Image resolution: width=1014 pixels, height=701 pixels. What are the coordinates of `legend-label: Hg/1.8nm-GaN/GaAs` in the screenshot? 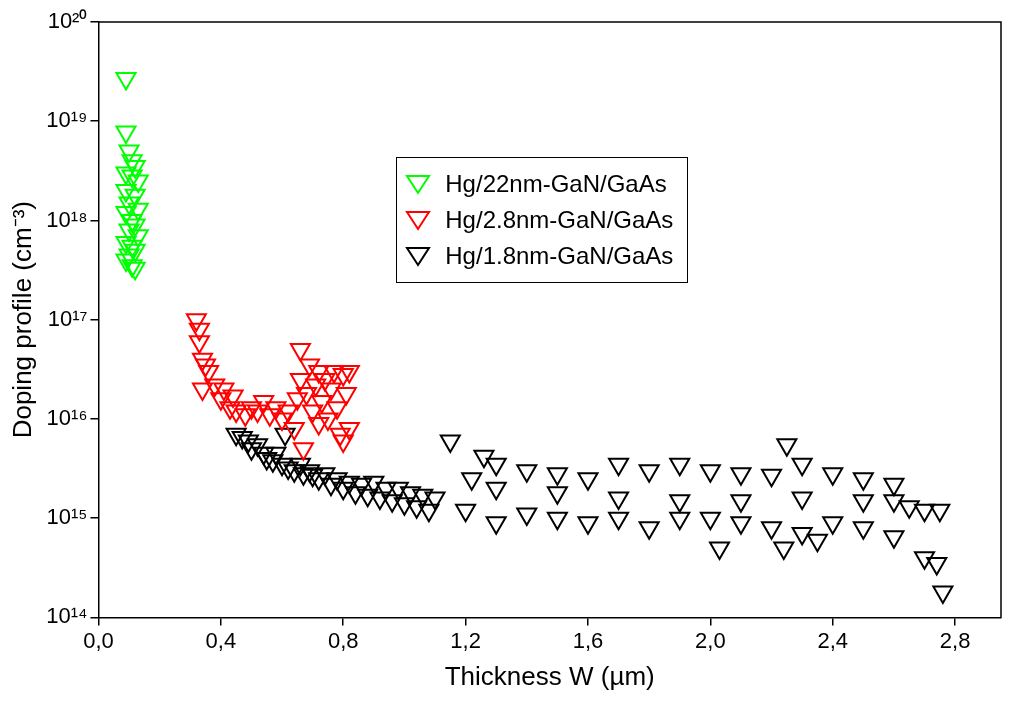 It's located at (559, 256).